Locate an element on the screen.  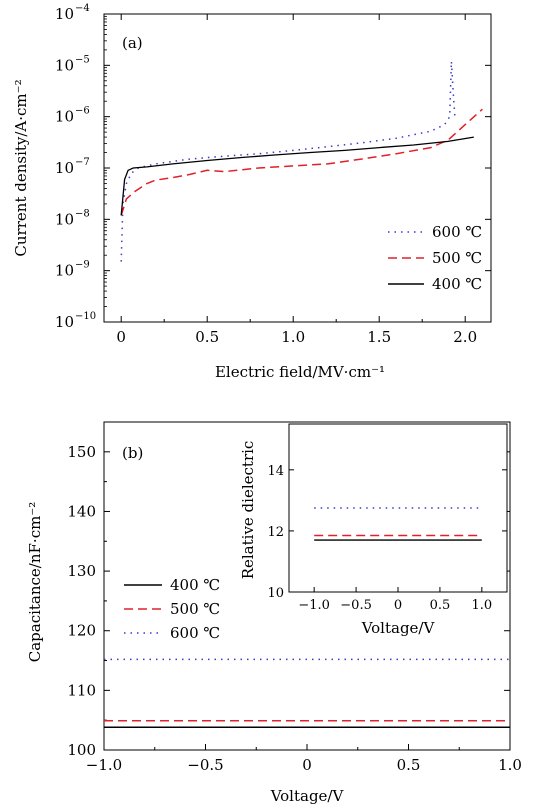
panel-a-ytick-exp: −7 is located at coordinates (82, 162).